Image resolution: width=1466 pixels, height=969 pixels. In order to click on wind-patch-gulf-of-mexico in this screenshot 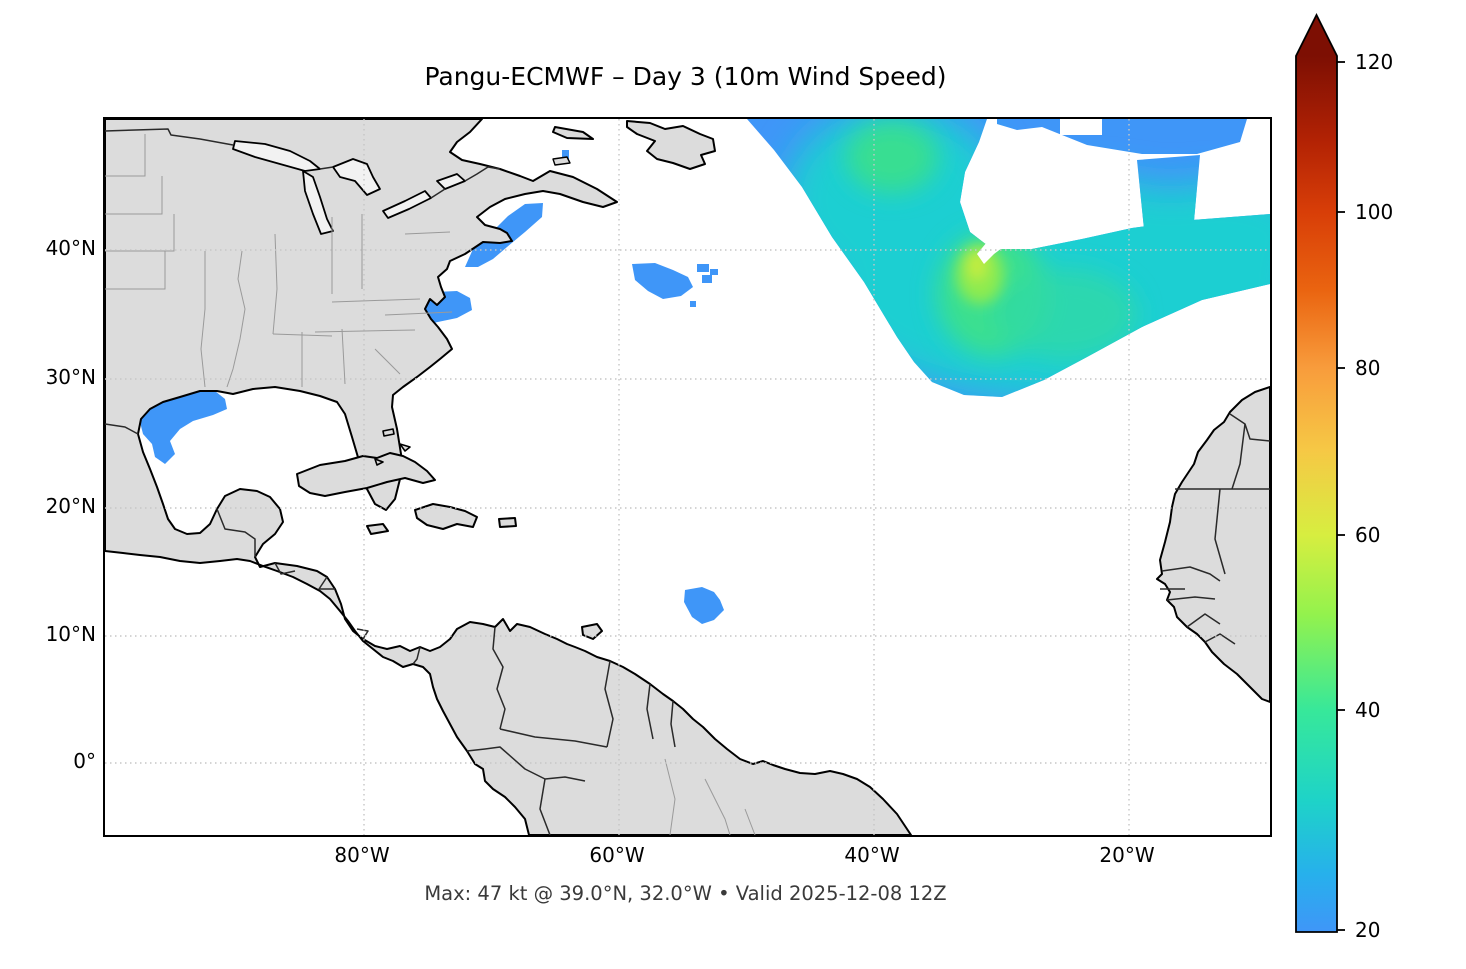, I will do `click(182, 424)`.